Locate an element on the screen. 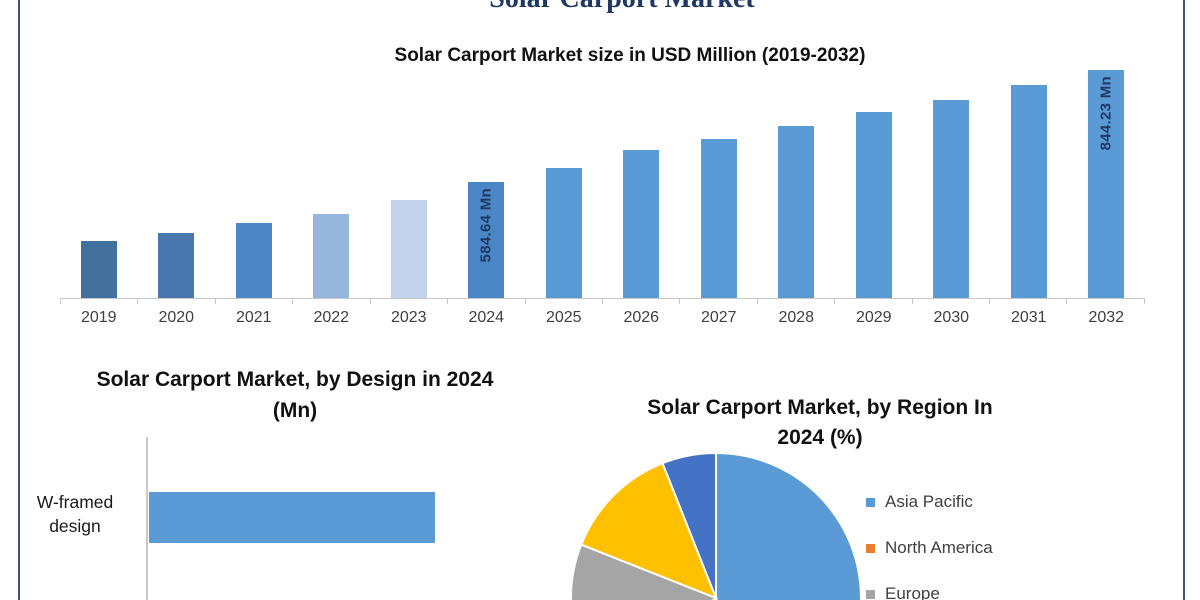 The width and height of the screenshot is (1200, 600). bar-column-2024: 584.64 Mn is located at coordinates (487, 176).